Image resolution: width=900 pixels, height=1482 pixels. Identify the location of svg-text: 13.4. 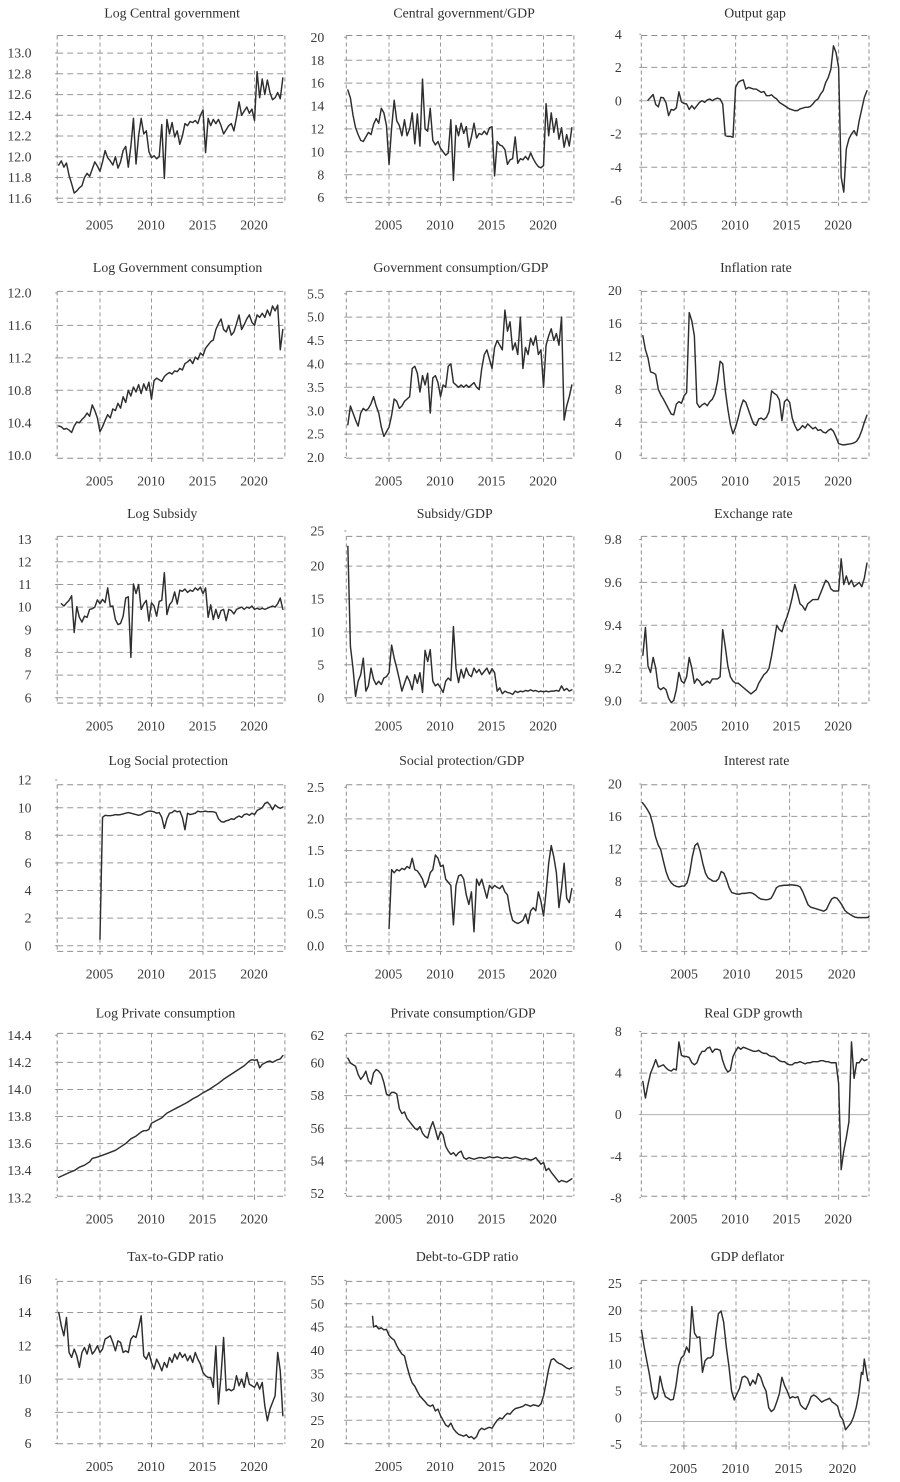
(19, 1170).